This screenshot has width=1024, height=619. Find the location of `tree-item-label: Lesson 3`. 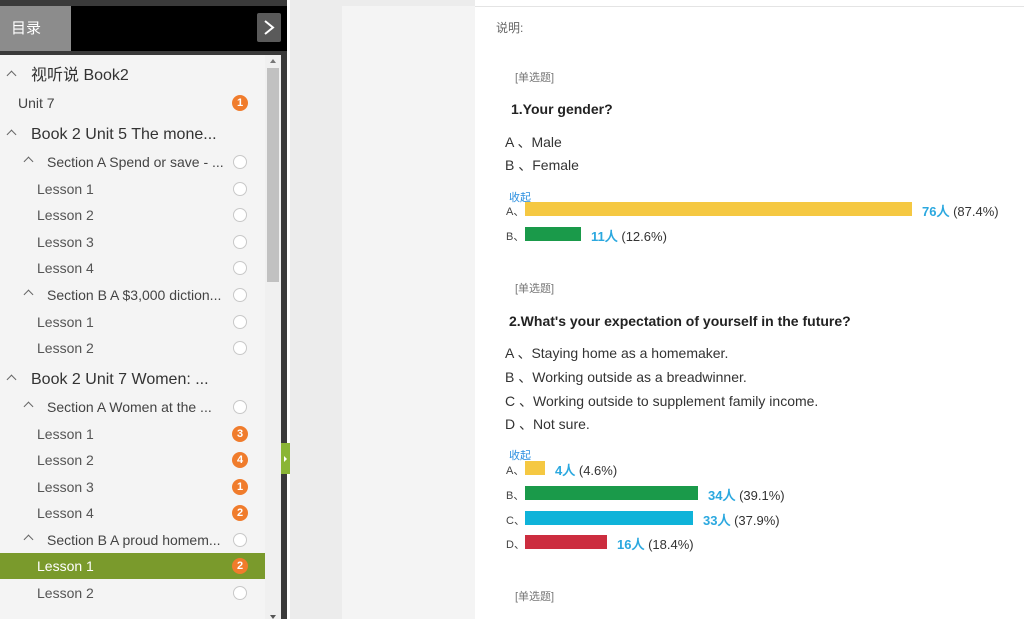

tree-item-label: Lesson 3 is located at coordinates (65, 242).